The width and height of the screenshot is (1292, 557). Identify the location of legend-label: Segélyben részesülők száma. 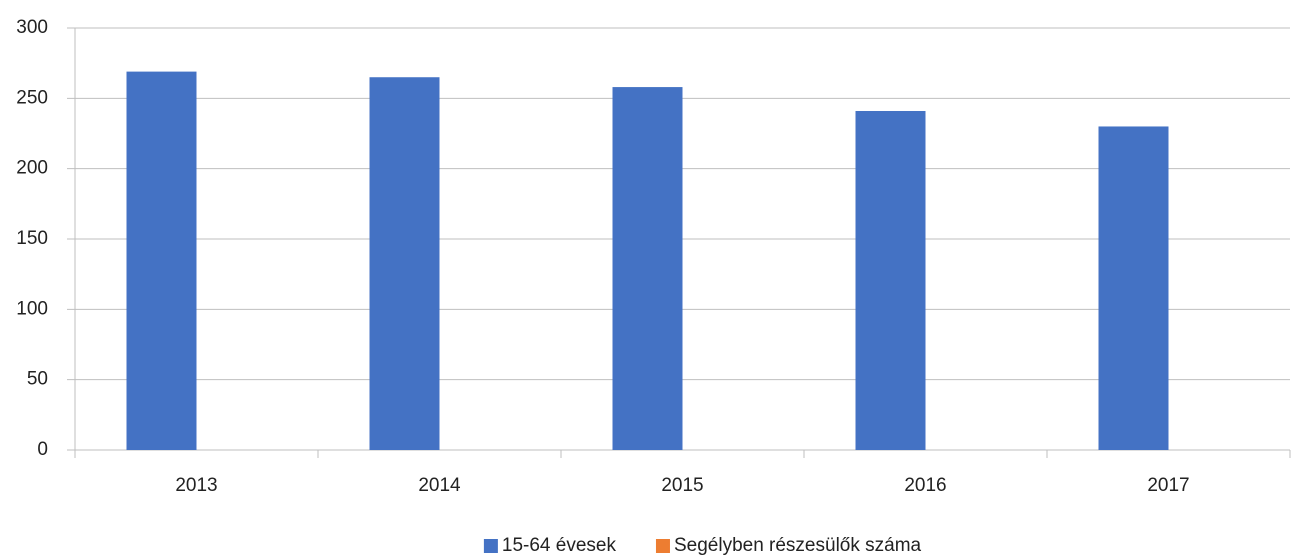
(798, 545).